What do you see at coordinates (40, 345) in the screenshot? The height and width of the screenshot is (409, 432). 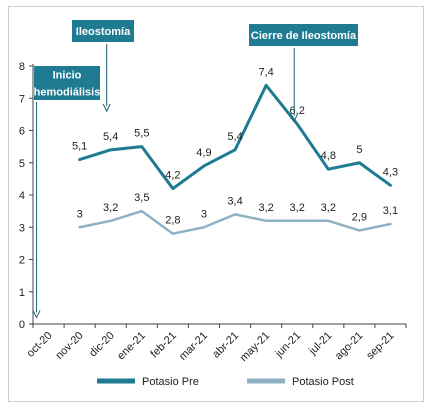 I see `x-tick-label: oct-20` at bounding box center [40, 345].